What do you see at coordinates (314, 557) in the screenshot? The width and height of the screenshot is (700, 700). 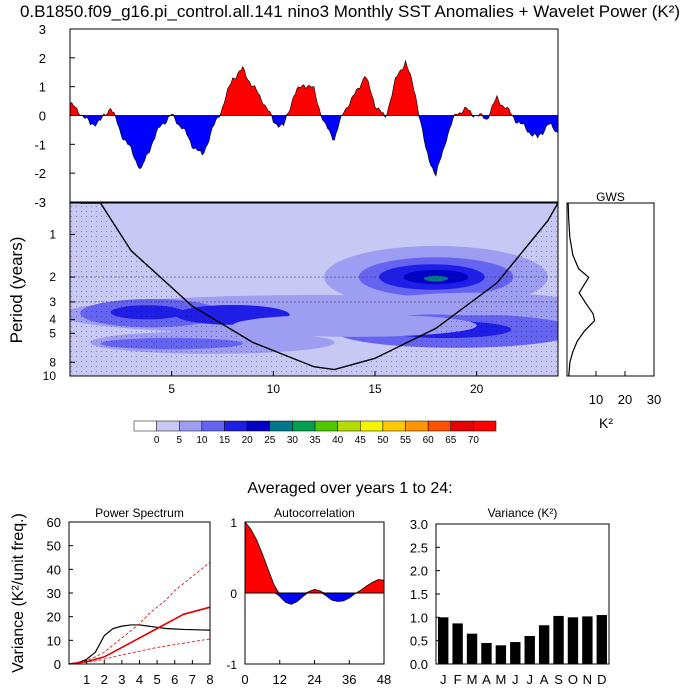 I see `autocorr-positive-area` at bounding box center [314, 557].